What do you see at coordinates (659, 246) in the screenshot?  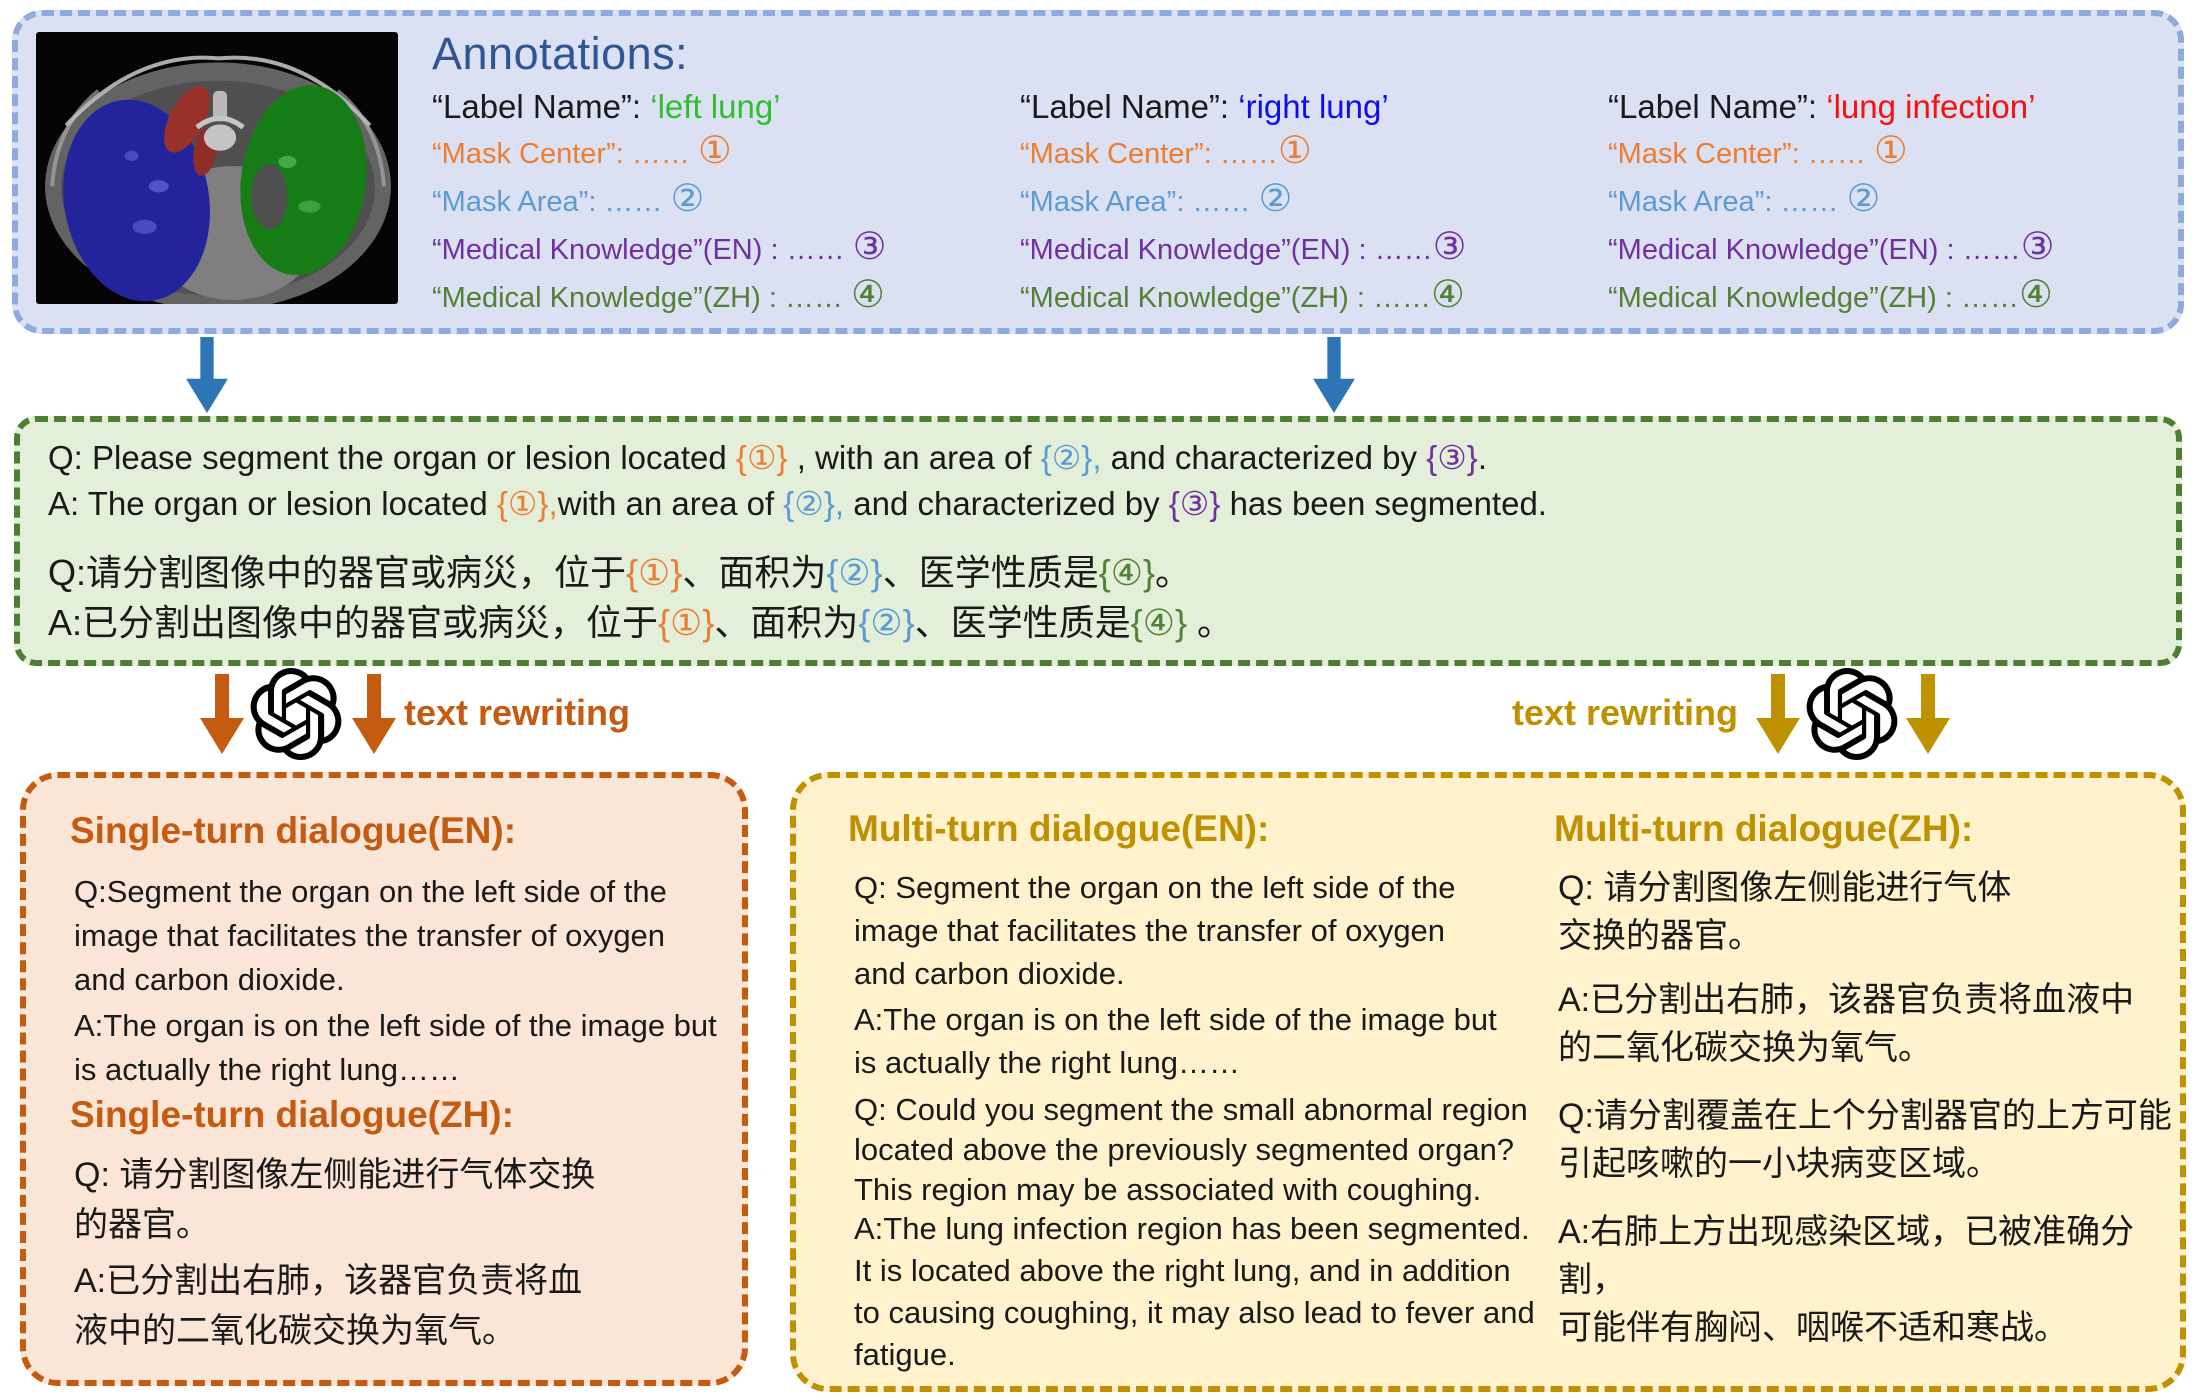 I see `medical-knowledge-en-row: “Medical Knowledge”(EN) : …… ③` at bounding box center [659, 246].